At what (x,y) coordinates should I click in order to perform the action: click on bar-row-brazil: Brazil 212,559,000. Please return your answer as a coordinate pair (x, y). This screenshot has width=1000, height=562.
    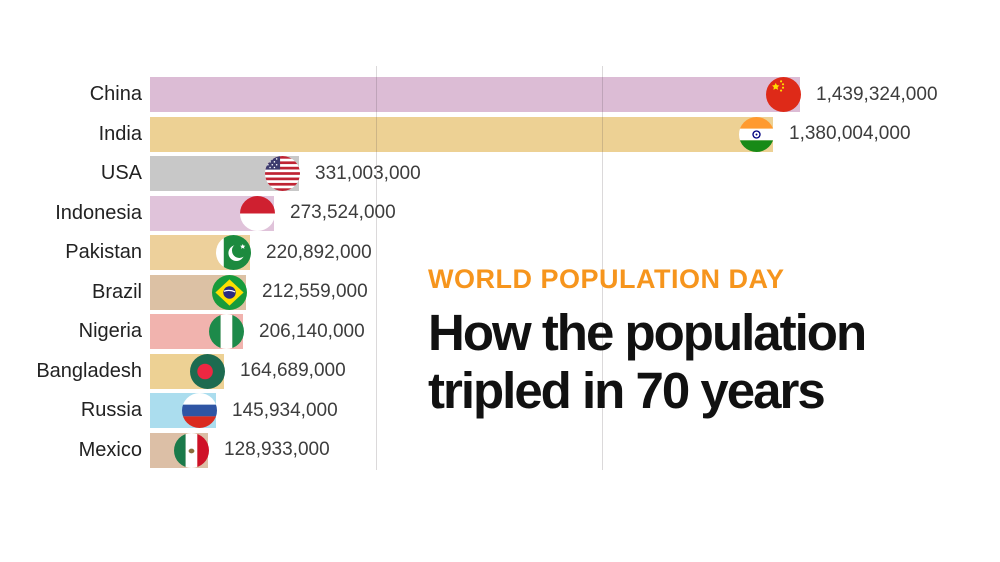
    Looking at the image, I should click on (500, 293).